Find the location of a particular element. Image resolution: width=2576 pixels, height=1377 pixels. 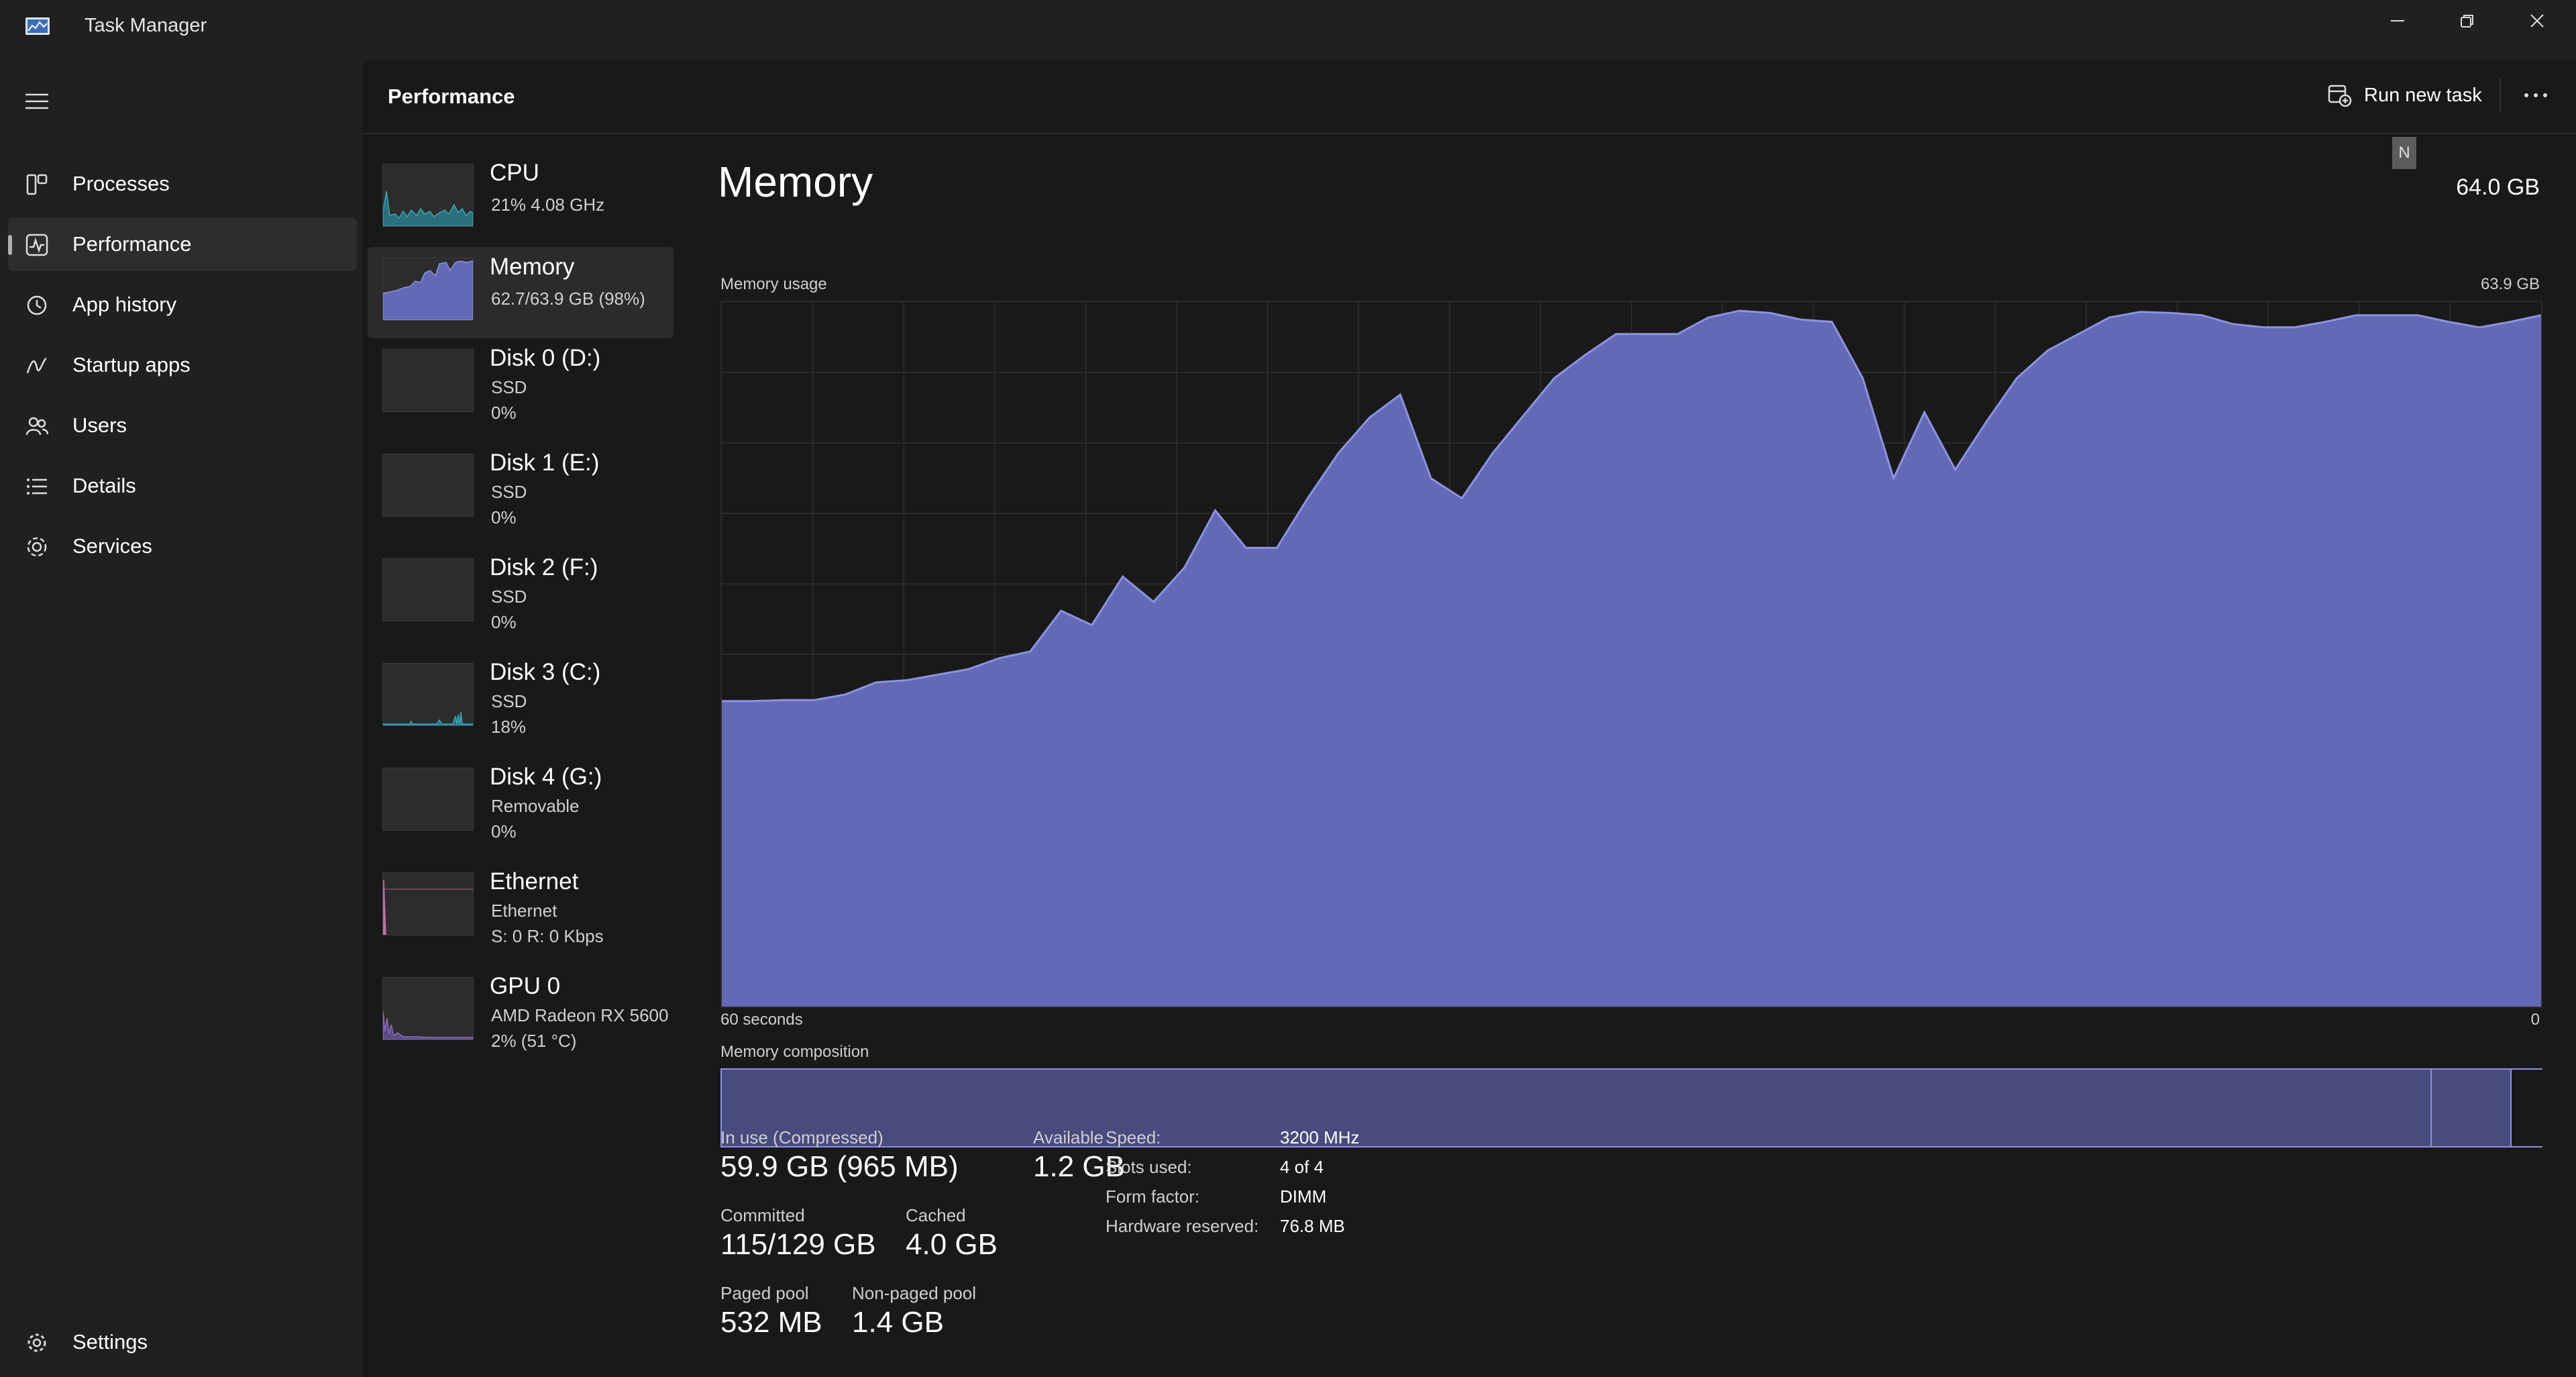

memory-composition-label: Memory composition is located at coordinates (794, 1052).